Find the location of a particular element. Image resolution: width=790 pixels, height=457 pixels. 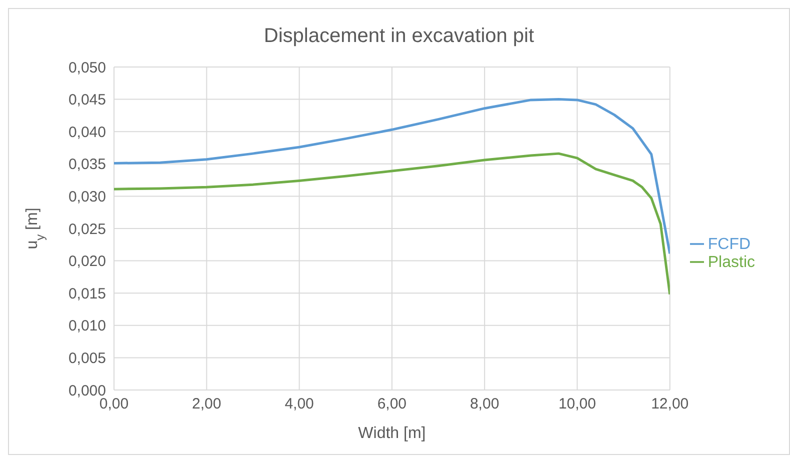

y-tick-label: 0,020 is located at coordinates (87, 261).